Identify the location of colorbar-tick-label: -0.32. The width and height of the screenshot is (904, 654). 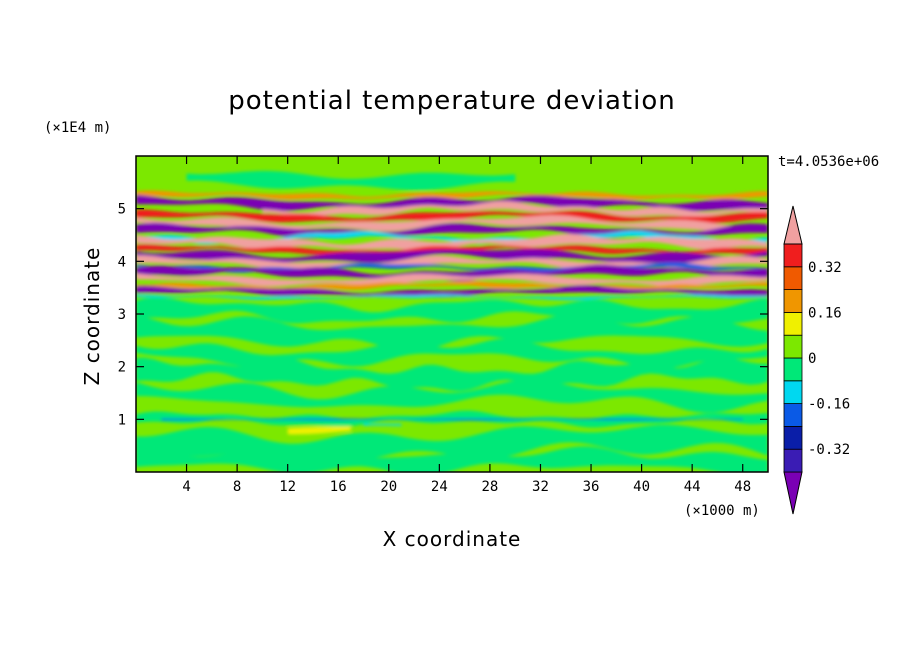
(829, 450).